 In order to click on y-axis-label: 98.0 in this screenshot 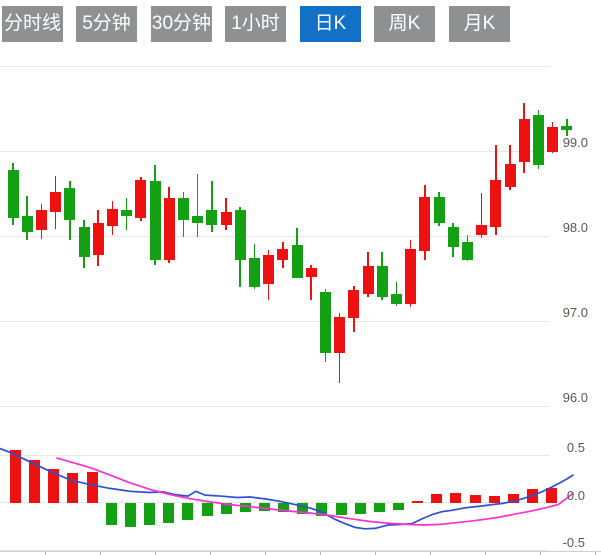, I will do `click(575, 227)`.